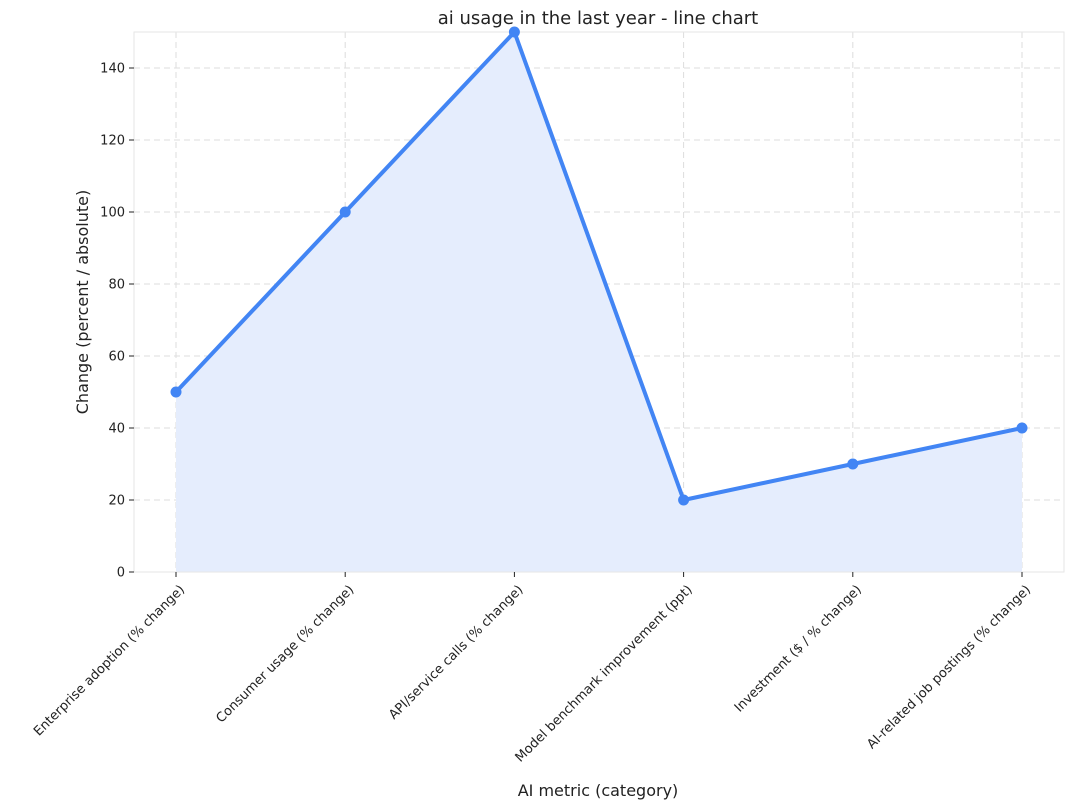 This screenshot has width=1073, height=809. I want to click on y-axis-label: Change (percent / absolute), so click(82, 302).